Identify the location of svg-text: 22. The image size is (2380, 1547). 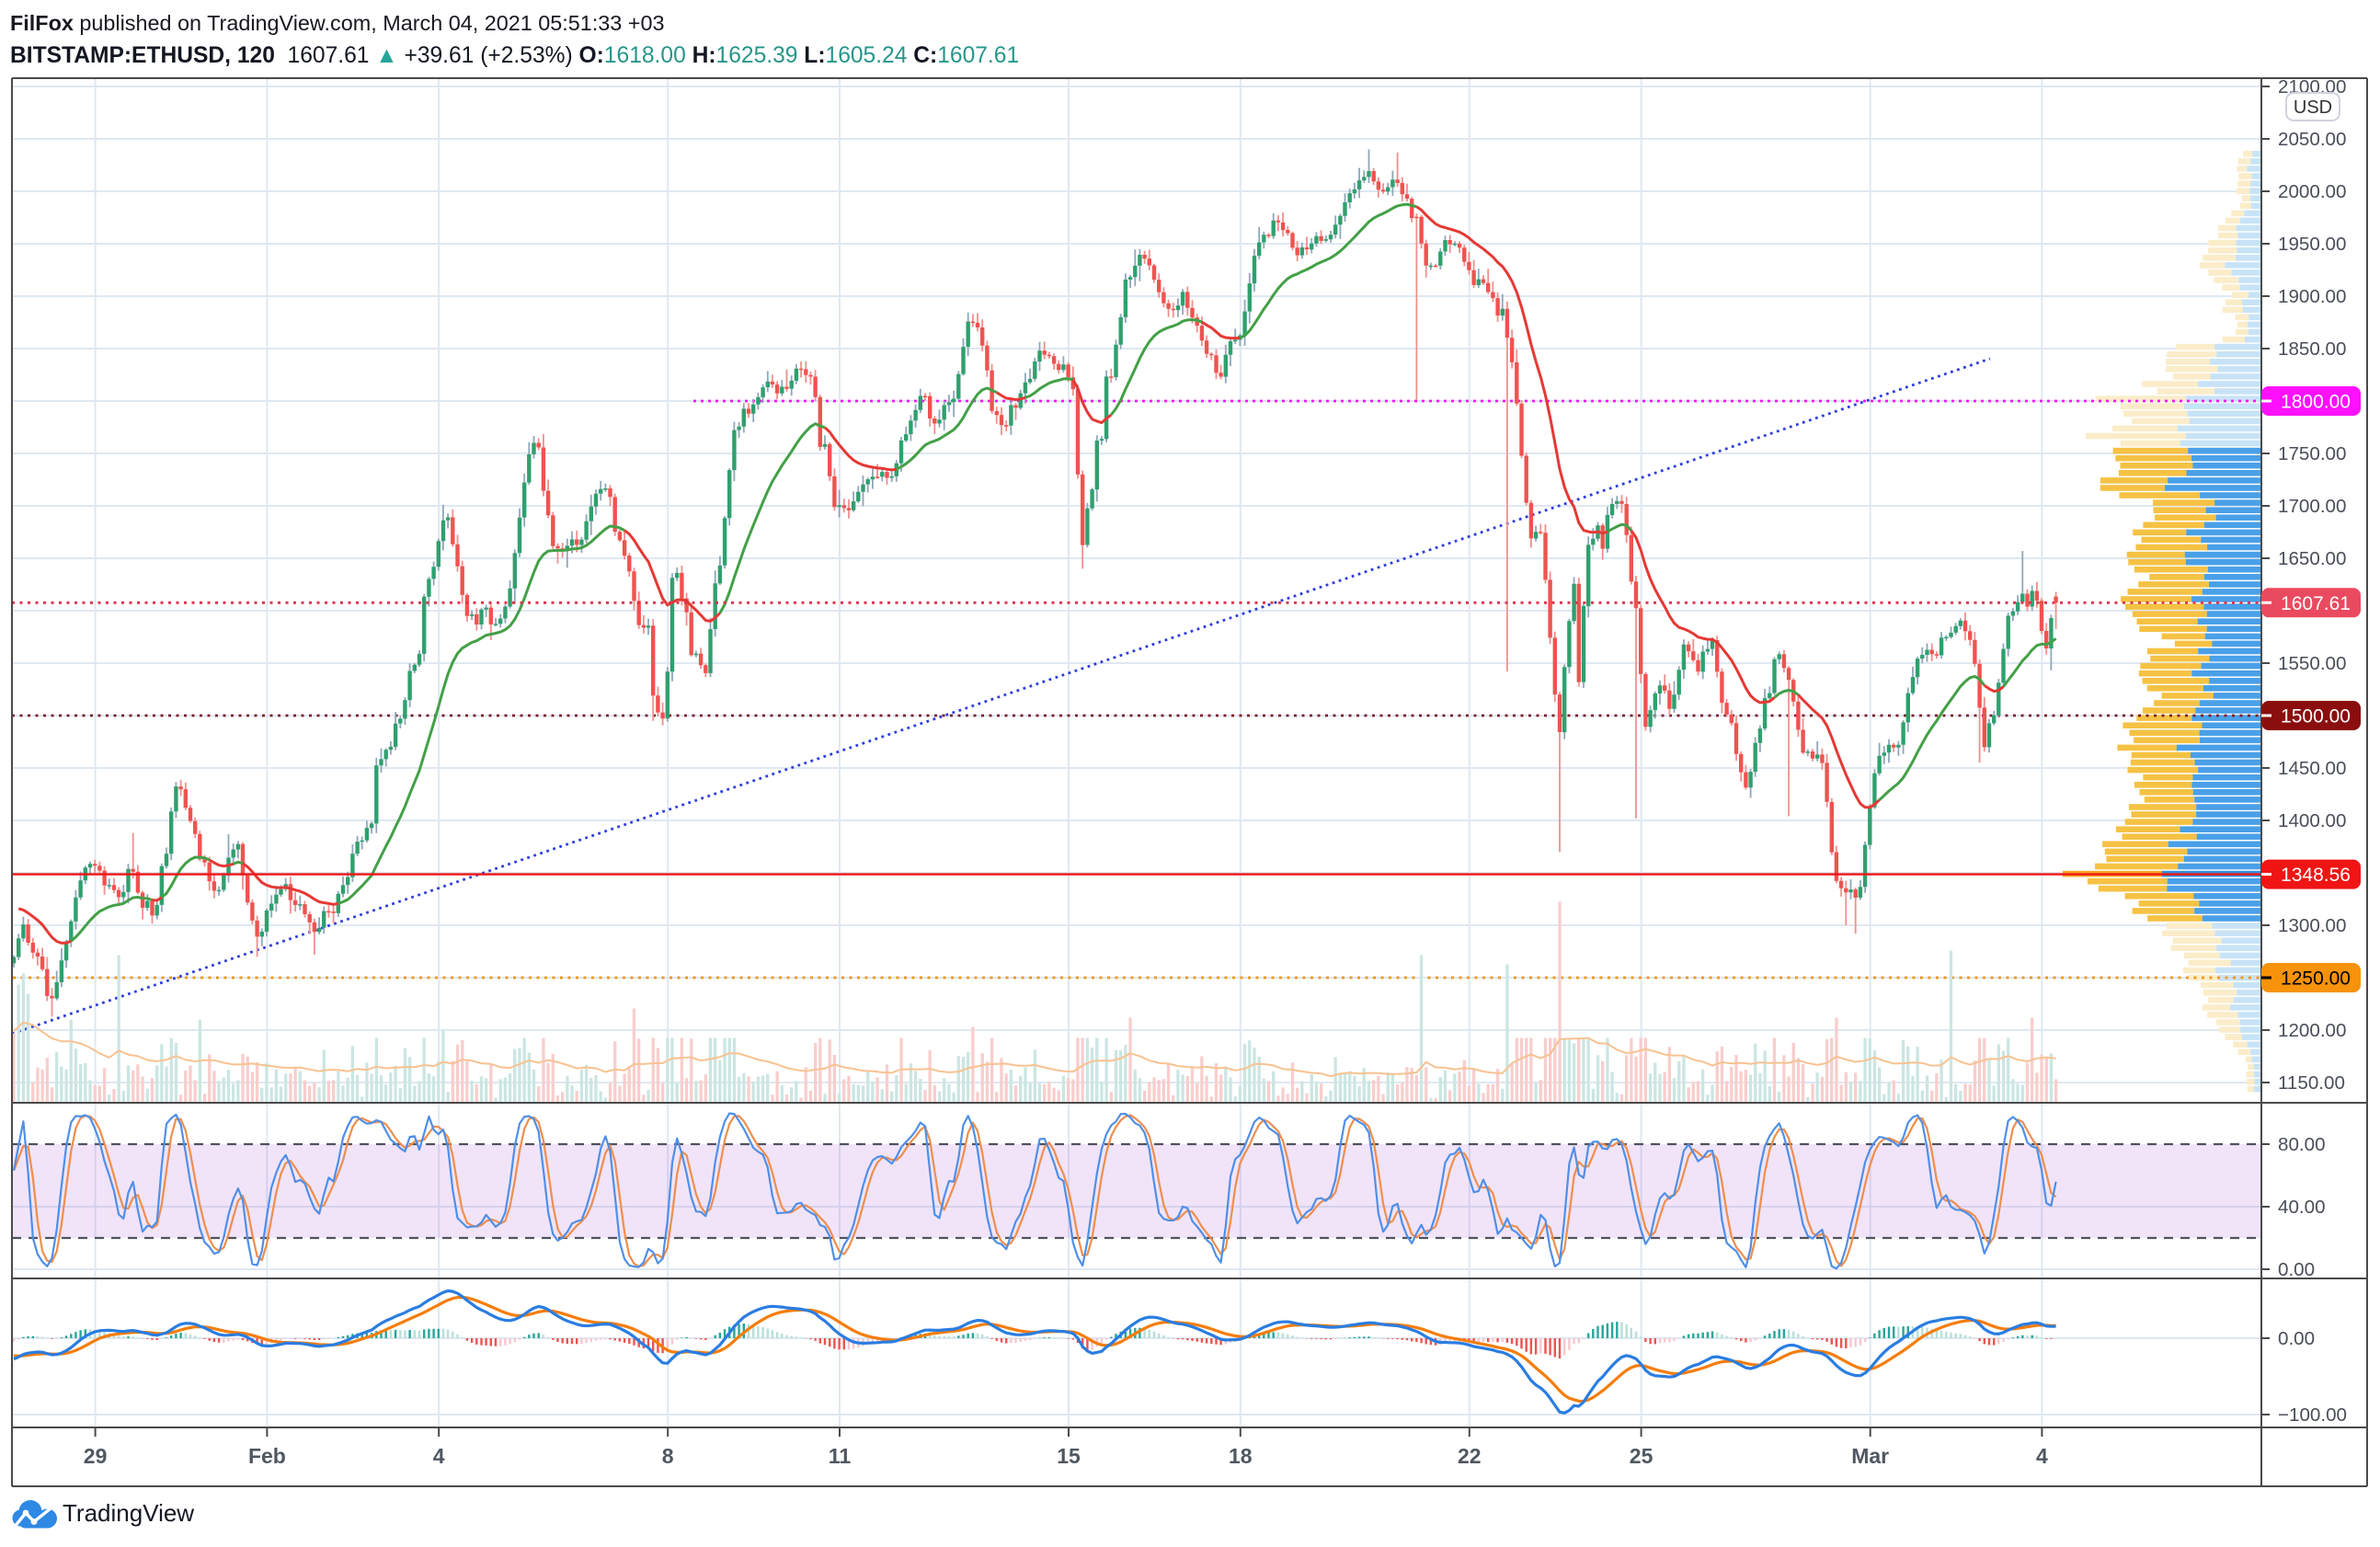
(1470, 1456).